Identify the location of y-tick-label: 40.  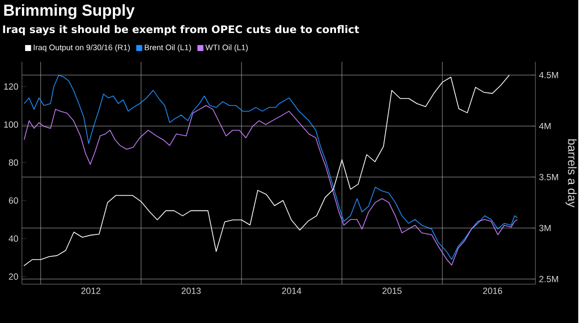
(13, 238).